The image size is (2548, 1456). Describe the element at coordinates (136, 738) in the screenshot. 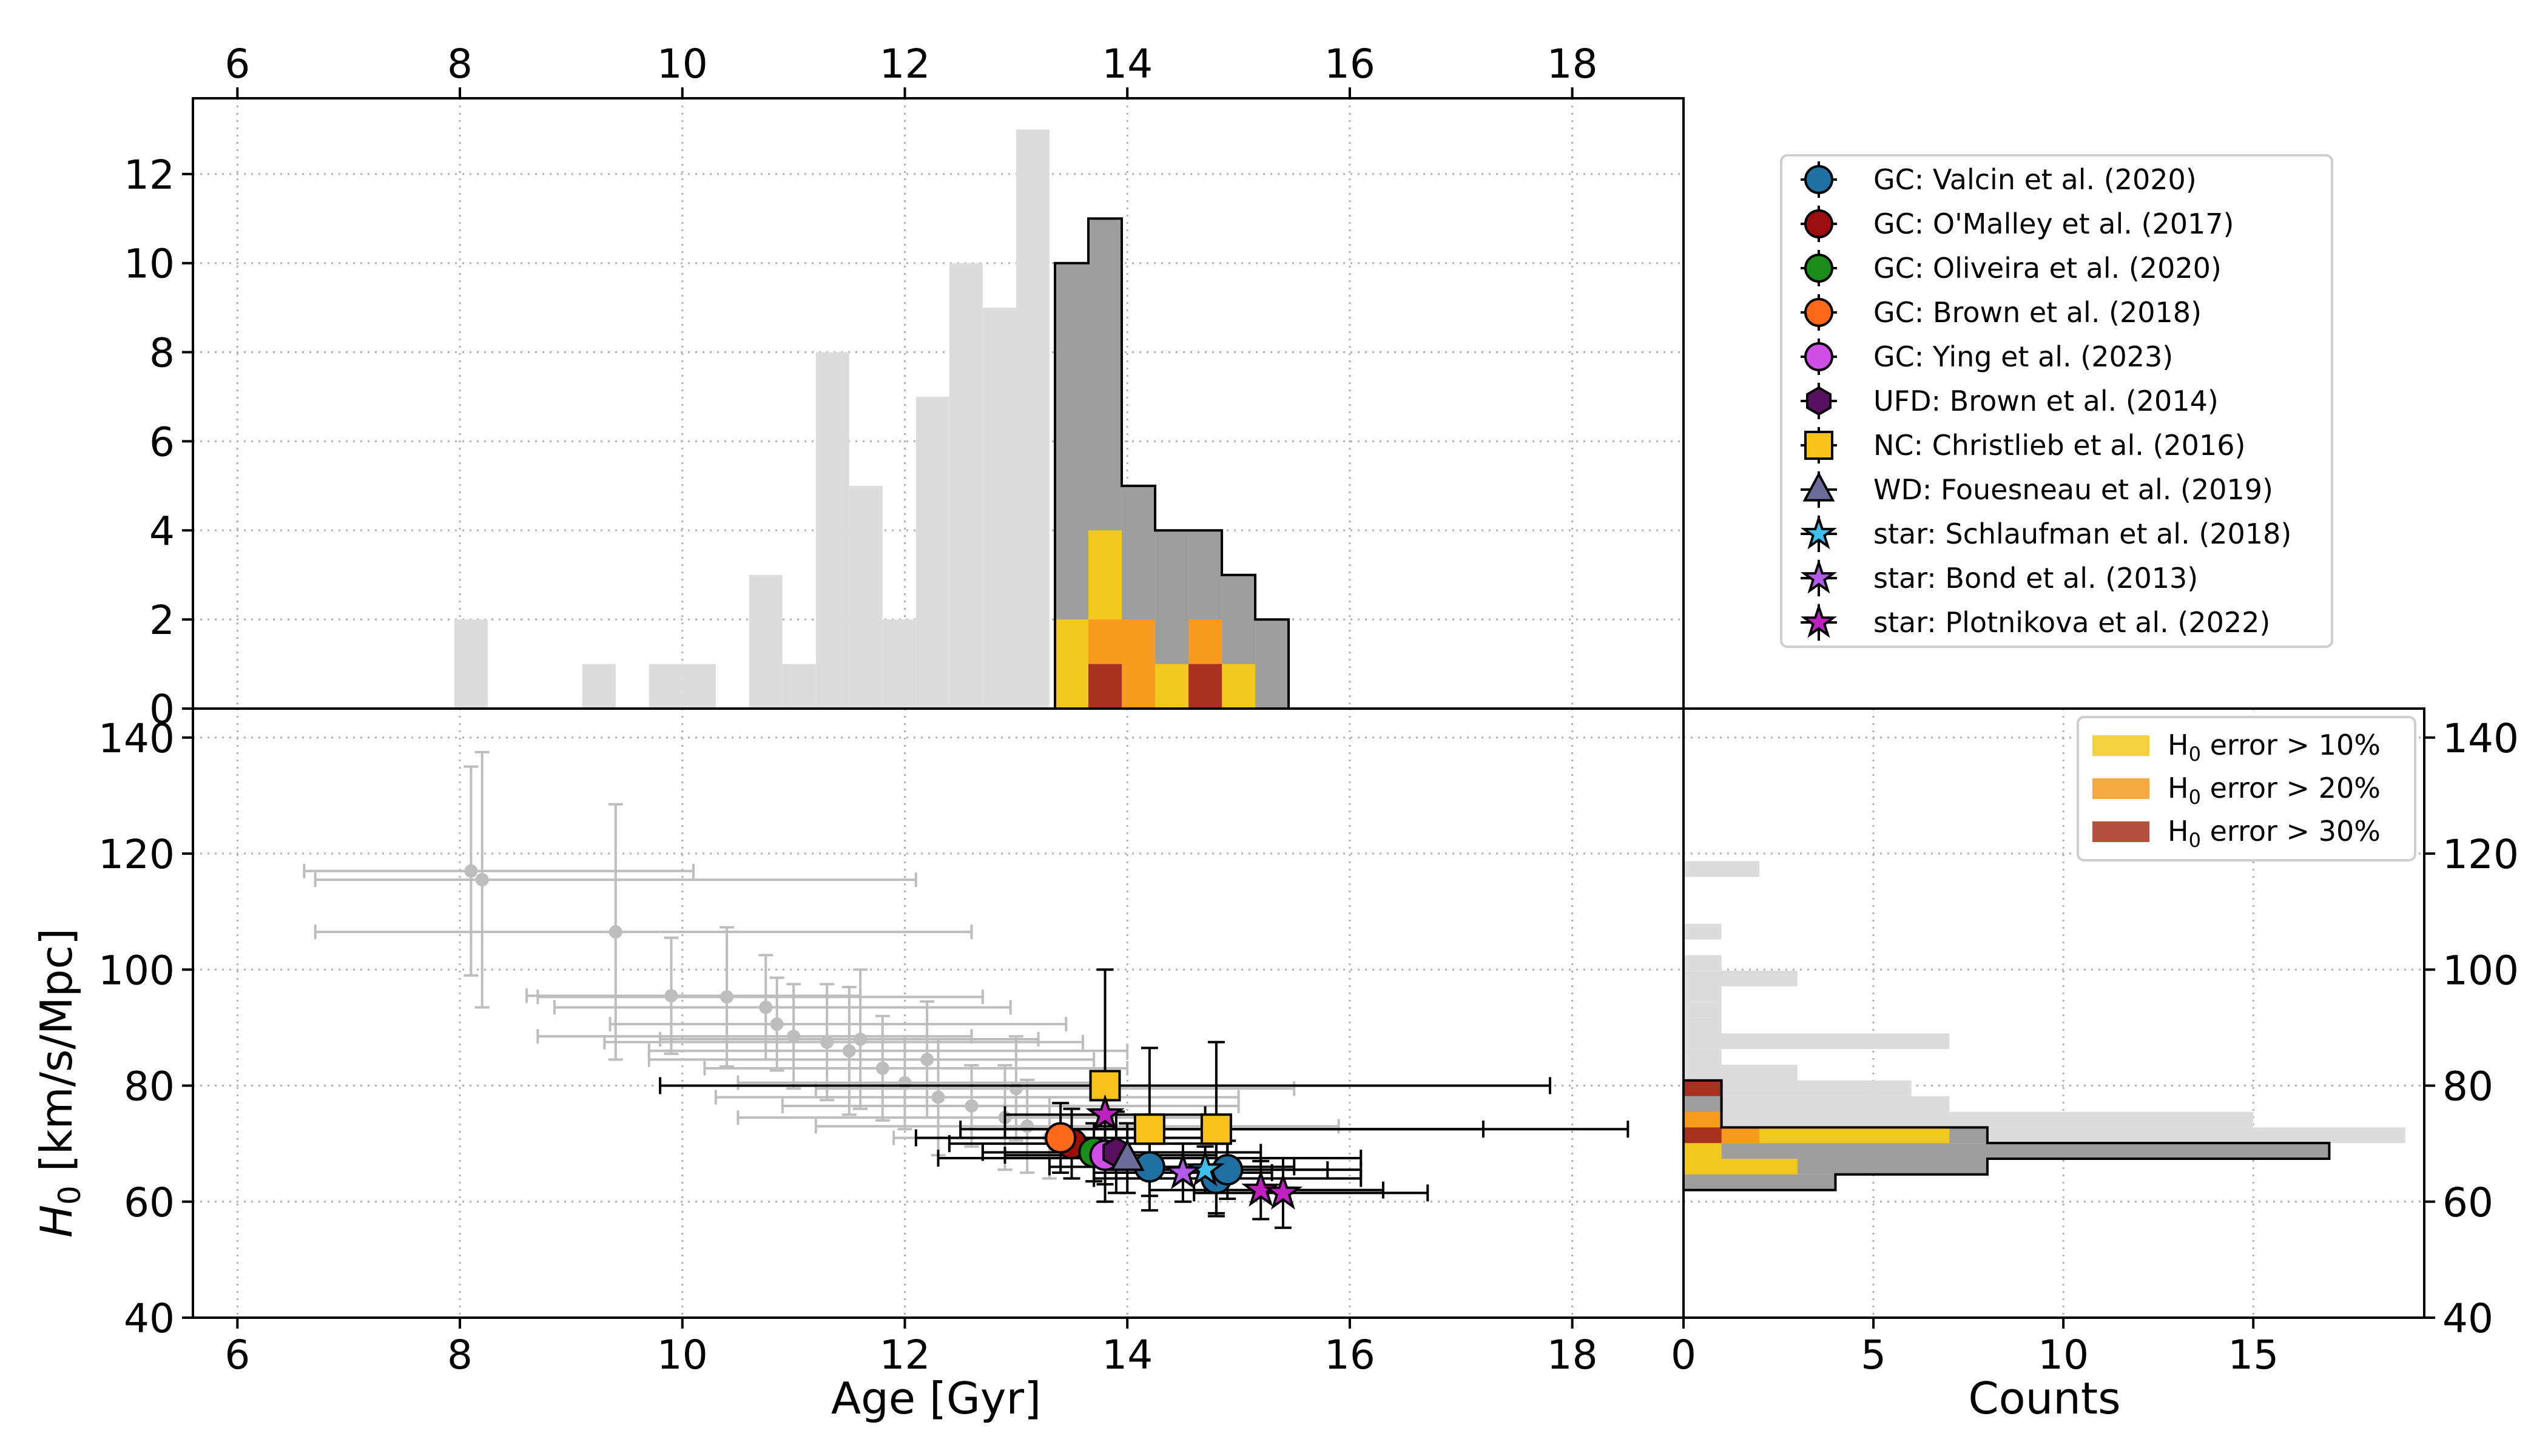

I see `y-tick-label: 140` at that location.